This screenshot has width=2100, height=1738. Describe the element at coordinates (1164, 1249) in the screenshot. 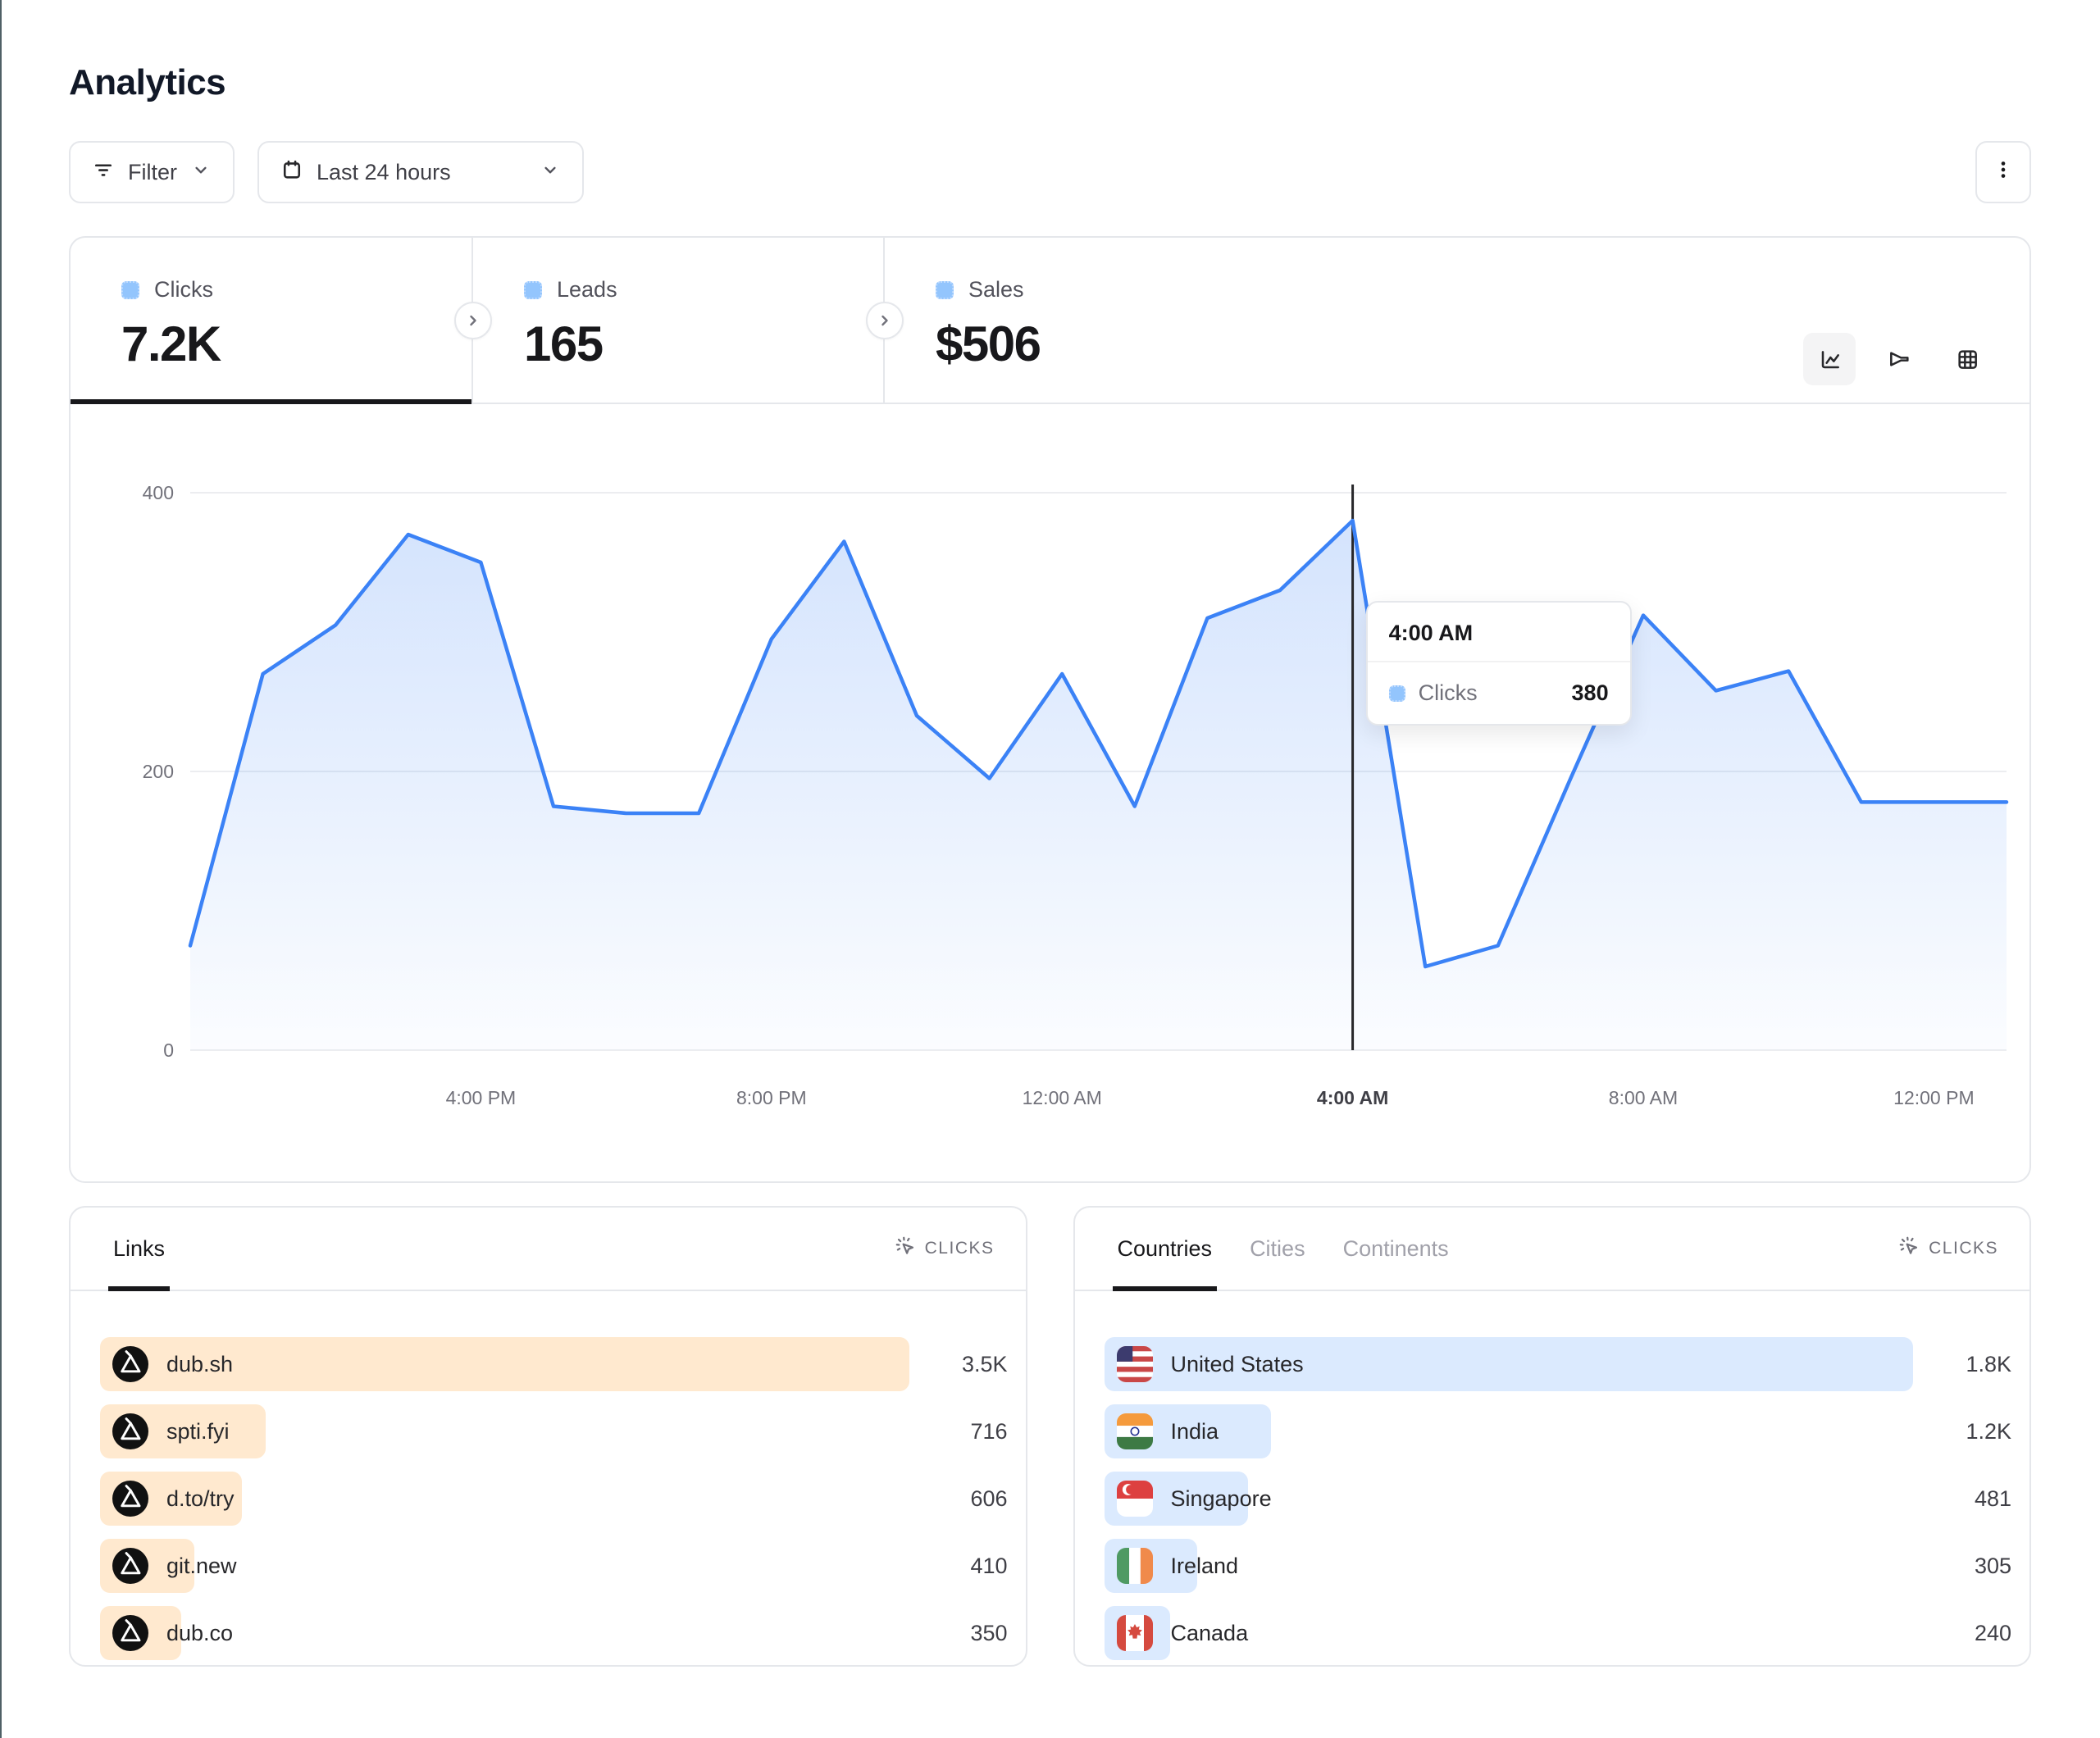

I see `tab-countries: Countries` at that location.